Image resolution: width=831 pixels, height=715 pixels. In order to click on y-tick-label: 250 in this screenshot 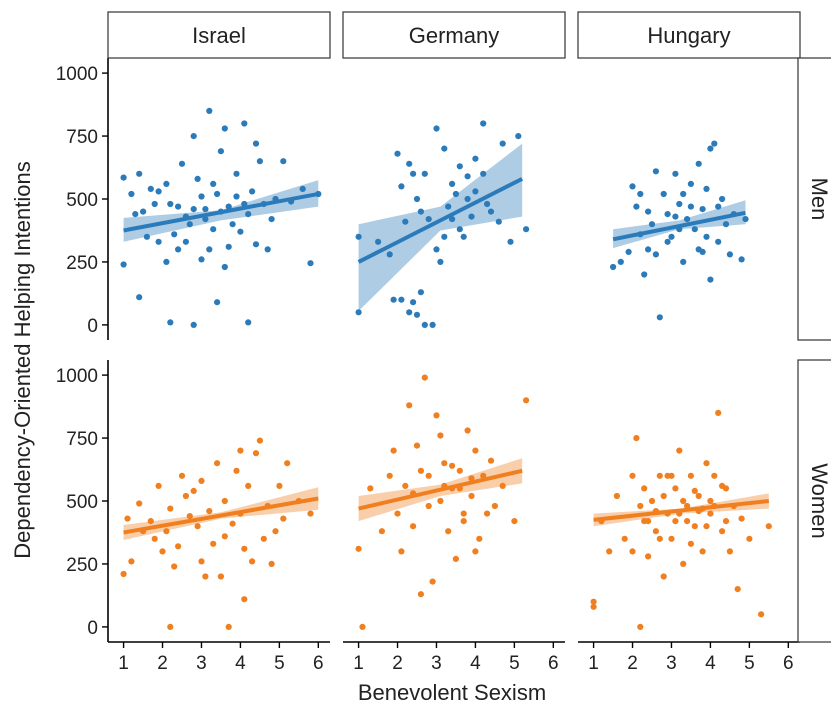, I will do `click(82, 263)`.